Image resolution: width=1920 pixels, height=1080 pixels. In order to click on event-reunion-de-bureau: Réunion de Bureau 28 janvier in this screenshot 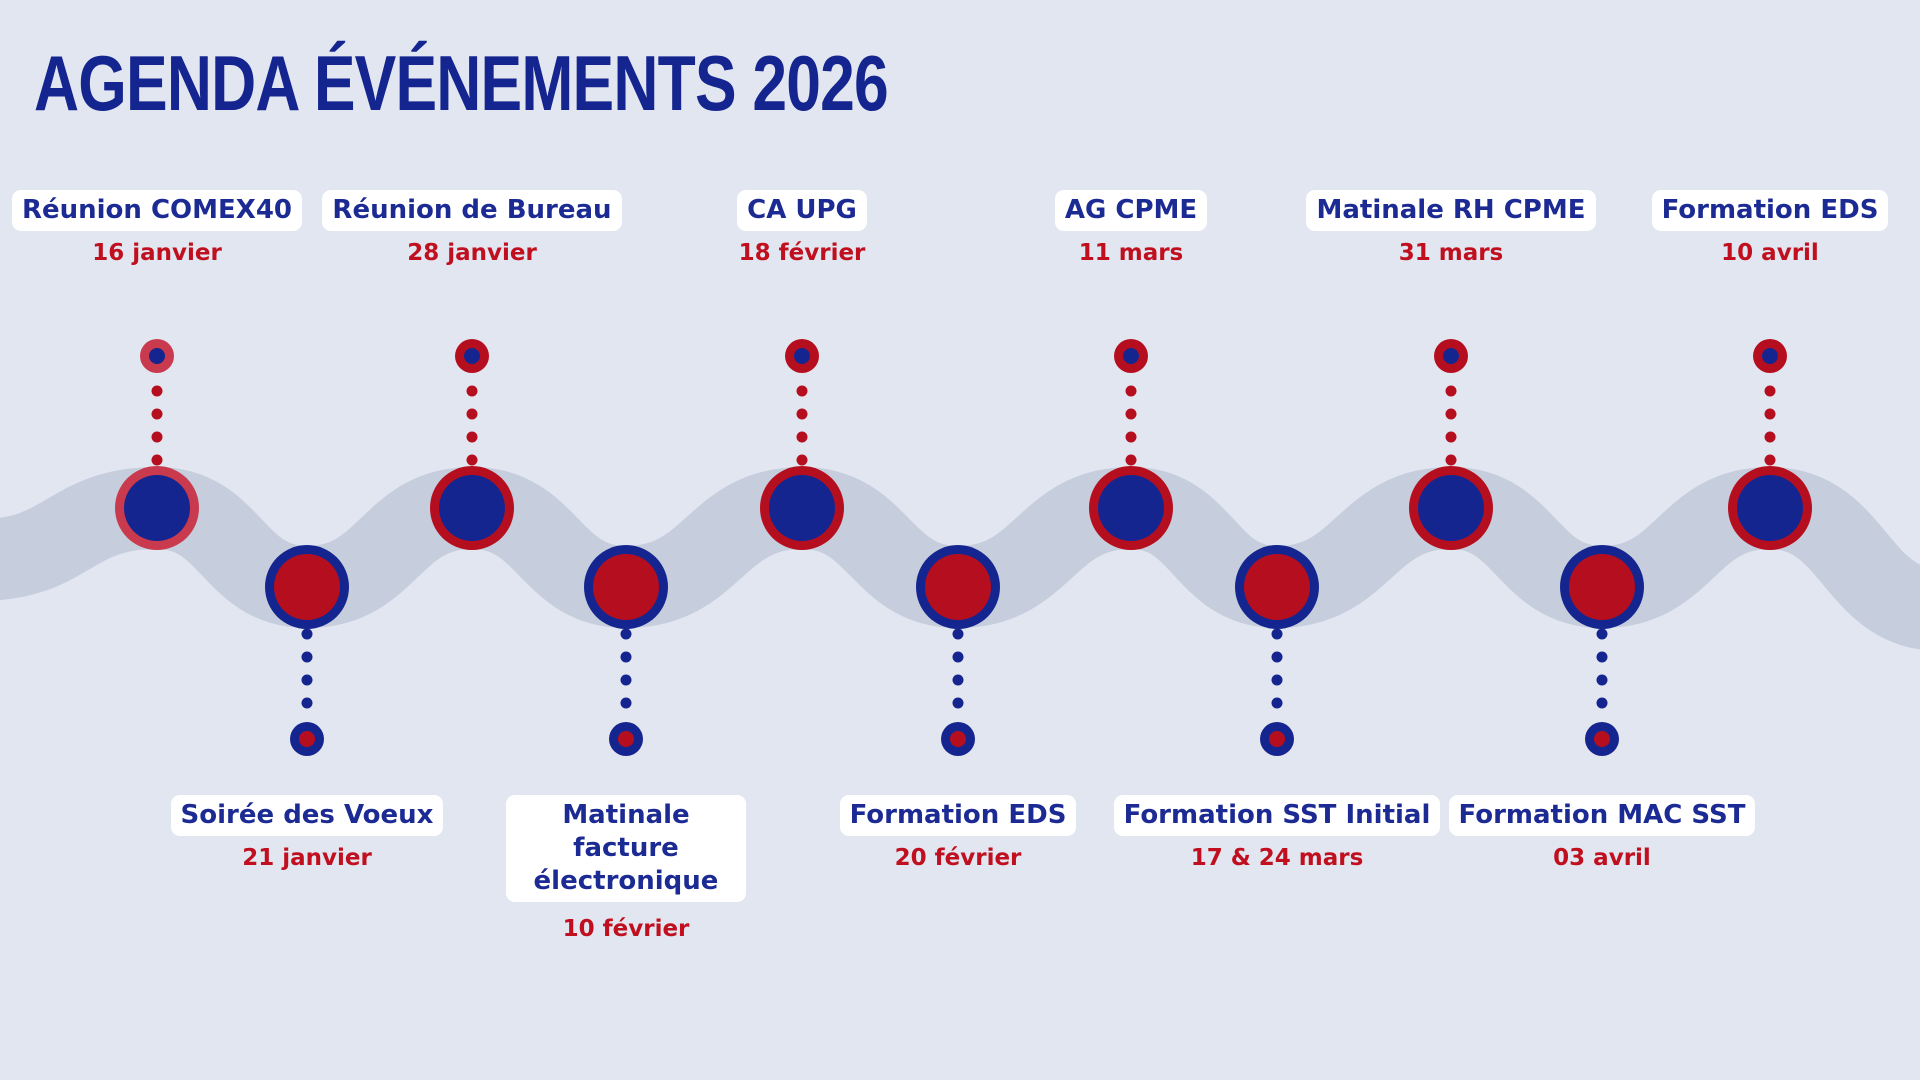, I will do `click(472, 228)`.